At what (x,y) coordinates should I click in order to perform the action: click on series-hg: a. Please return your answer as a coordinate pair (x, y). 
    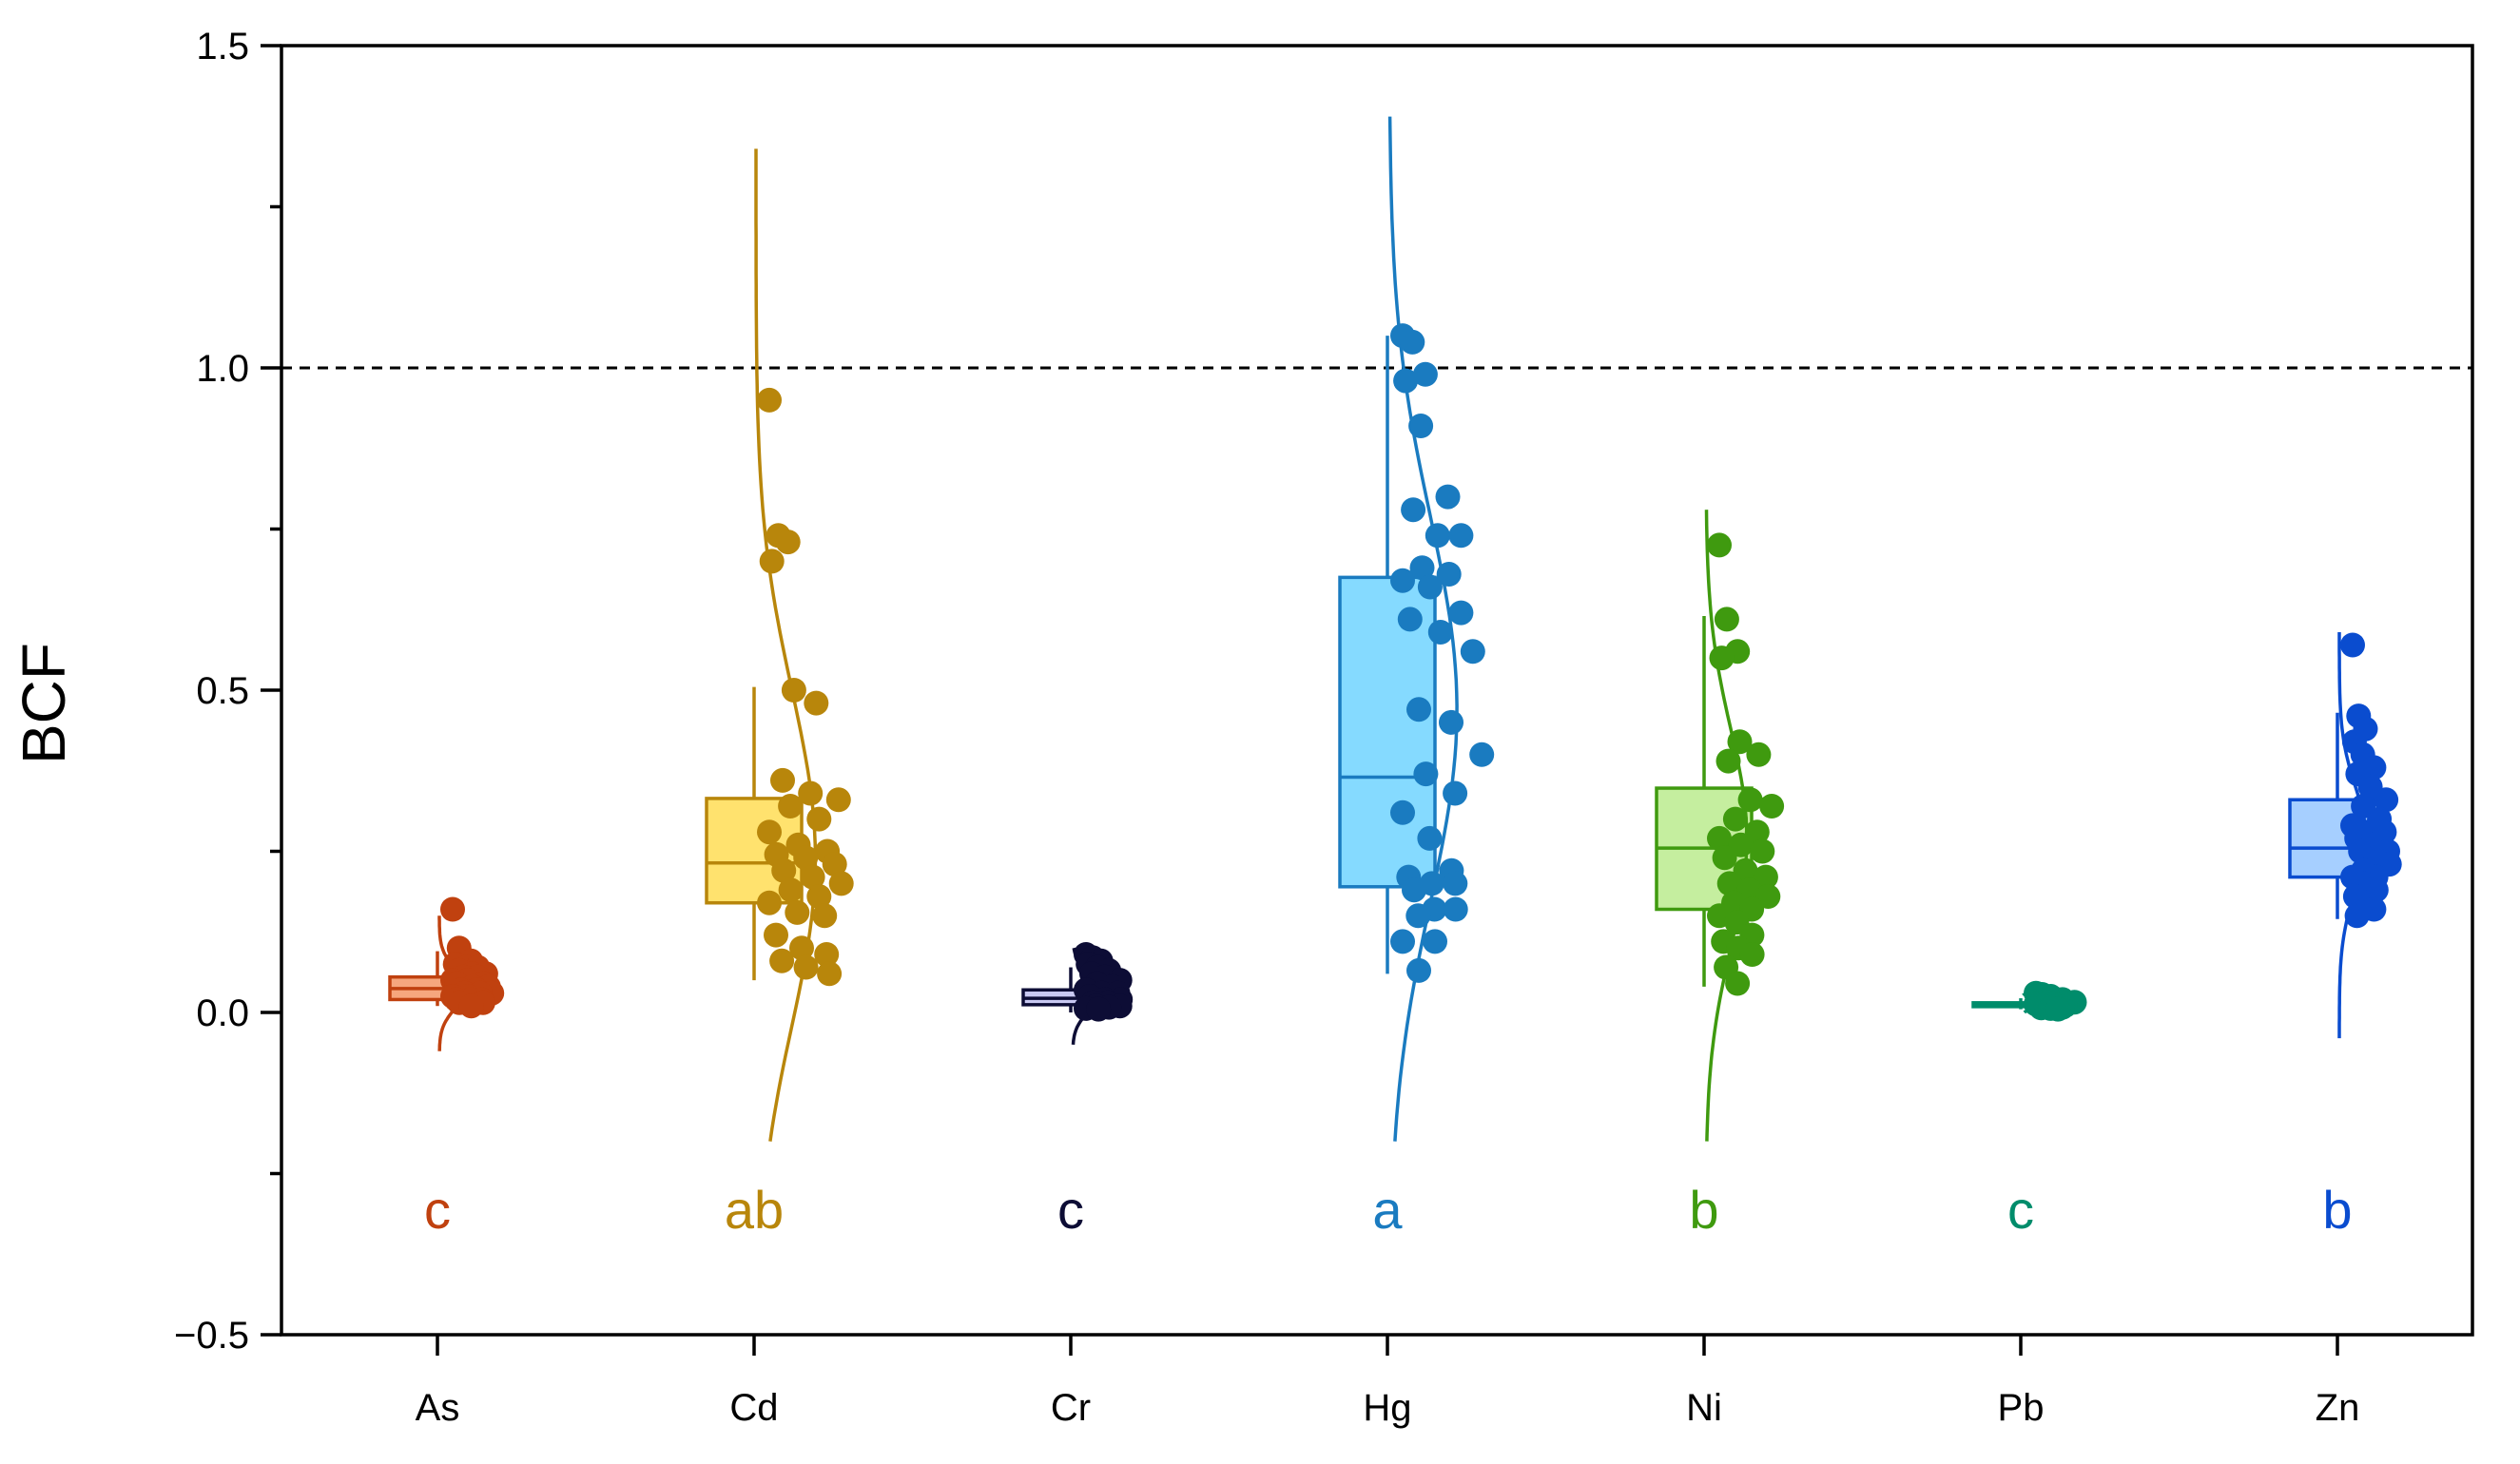
    Looking at the image, I should click on (1416, 678).